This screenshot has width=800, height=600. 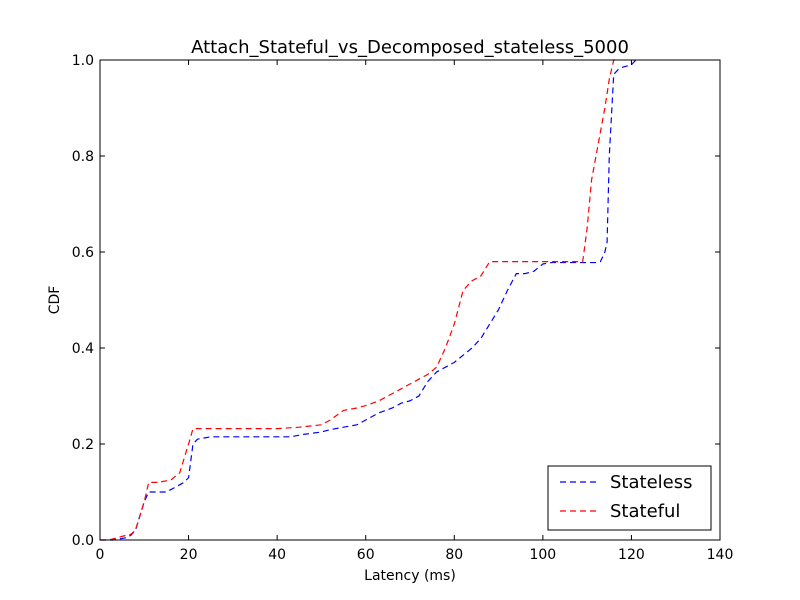 I want to click on y-tick-label: 0.2, so click(x=83, y=445).